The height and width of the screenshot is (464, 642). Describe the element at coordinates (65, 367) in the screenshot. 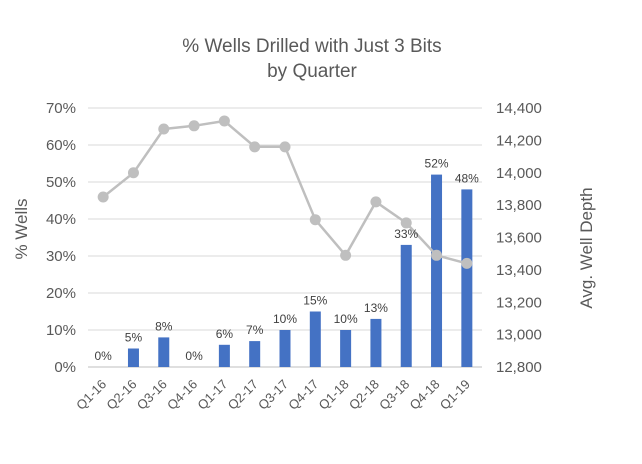

I see `left-tick-label: 0%` at that location.